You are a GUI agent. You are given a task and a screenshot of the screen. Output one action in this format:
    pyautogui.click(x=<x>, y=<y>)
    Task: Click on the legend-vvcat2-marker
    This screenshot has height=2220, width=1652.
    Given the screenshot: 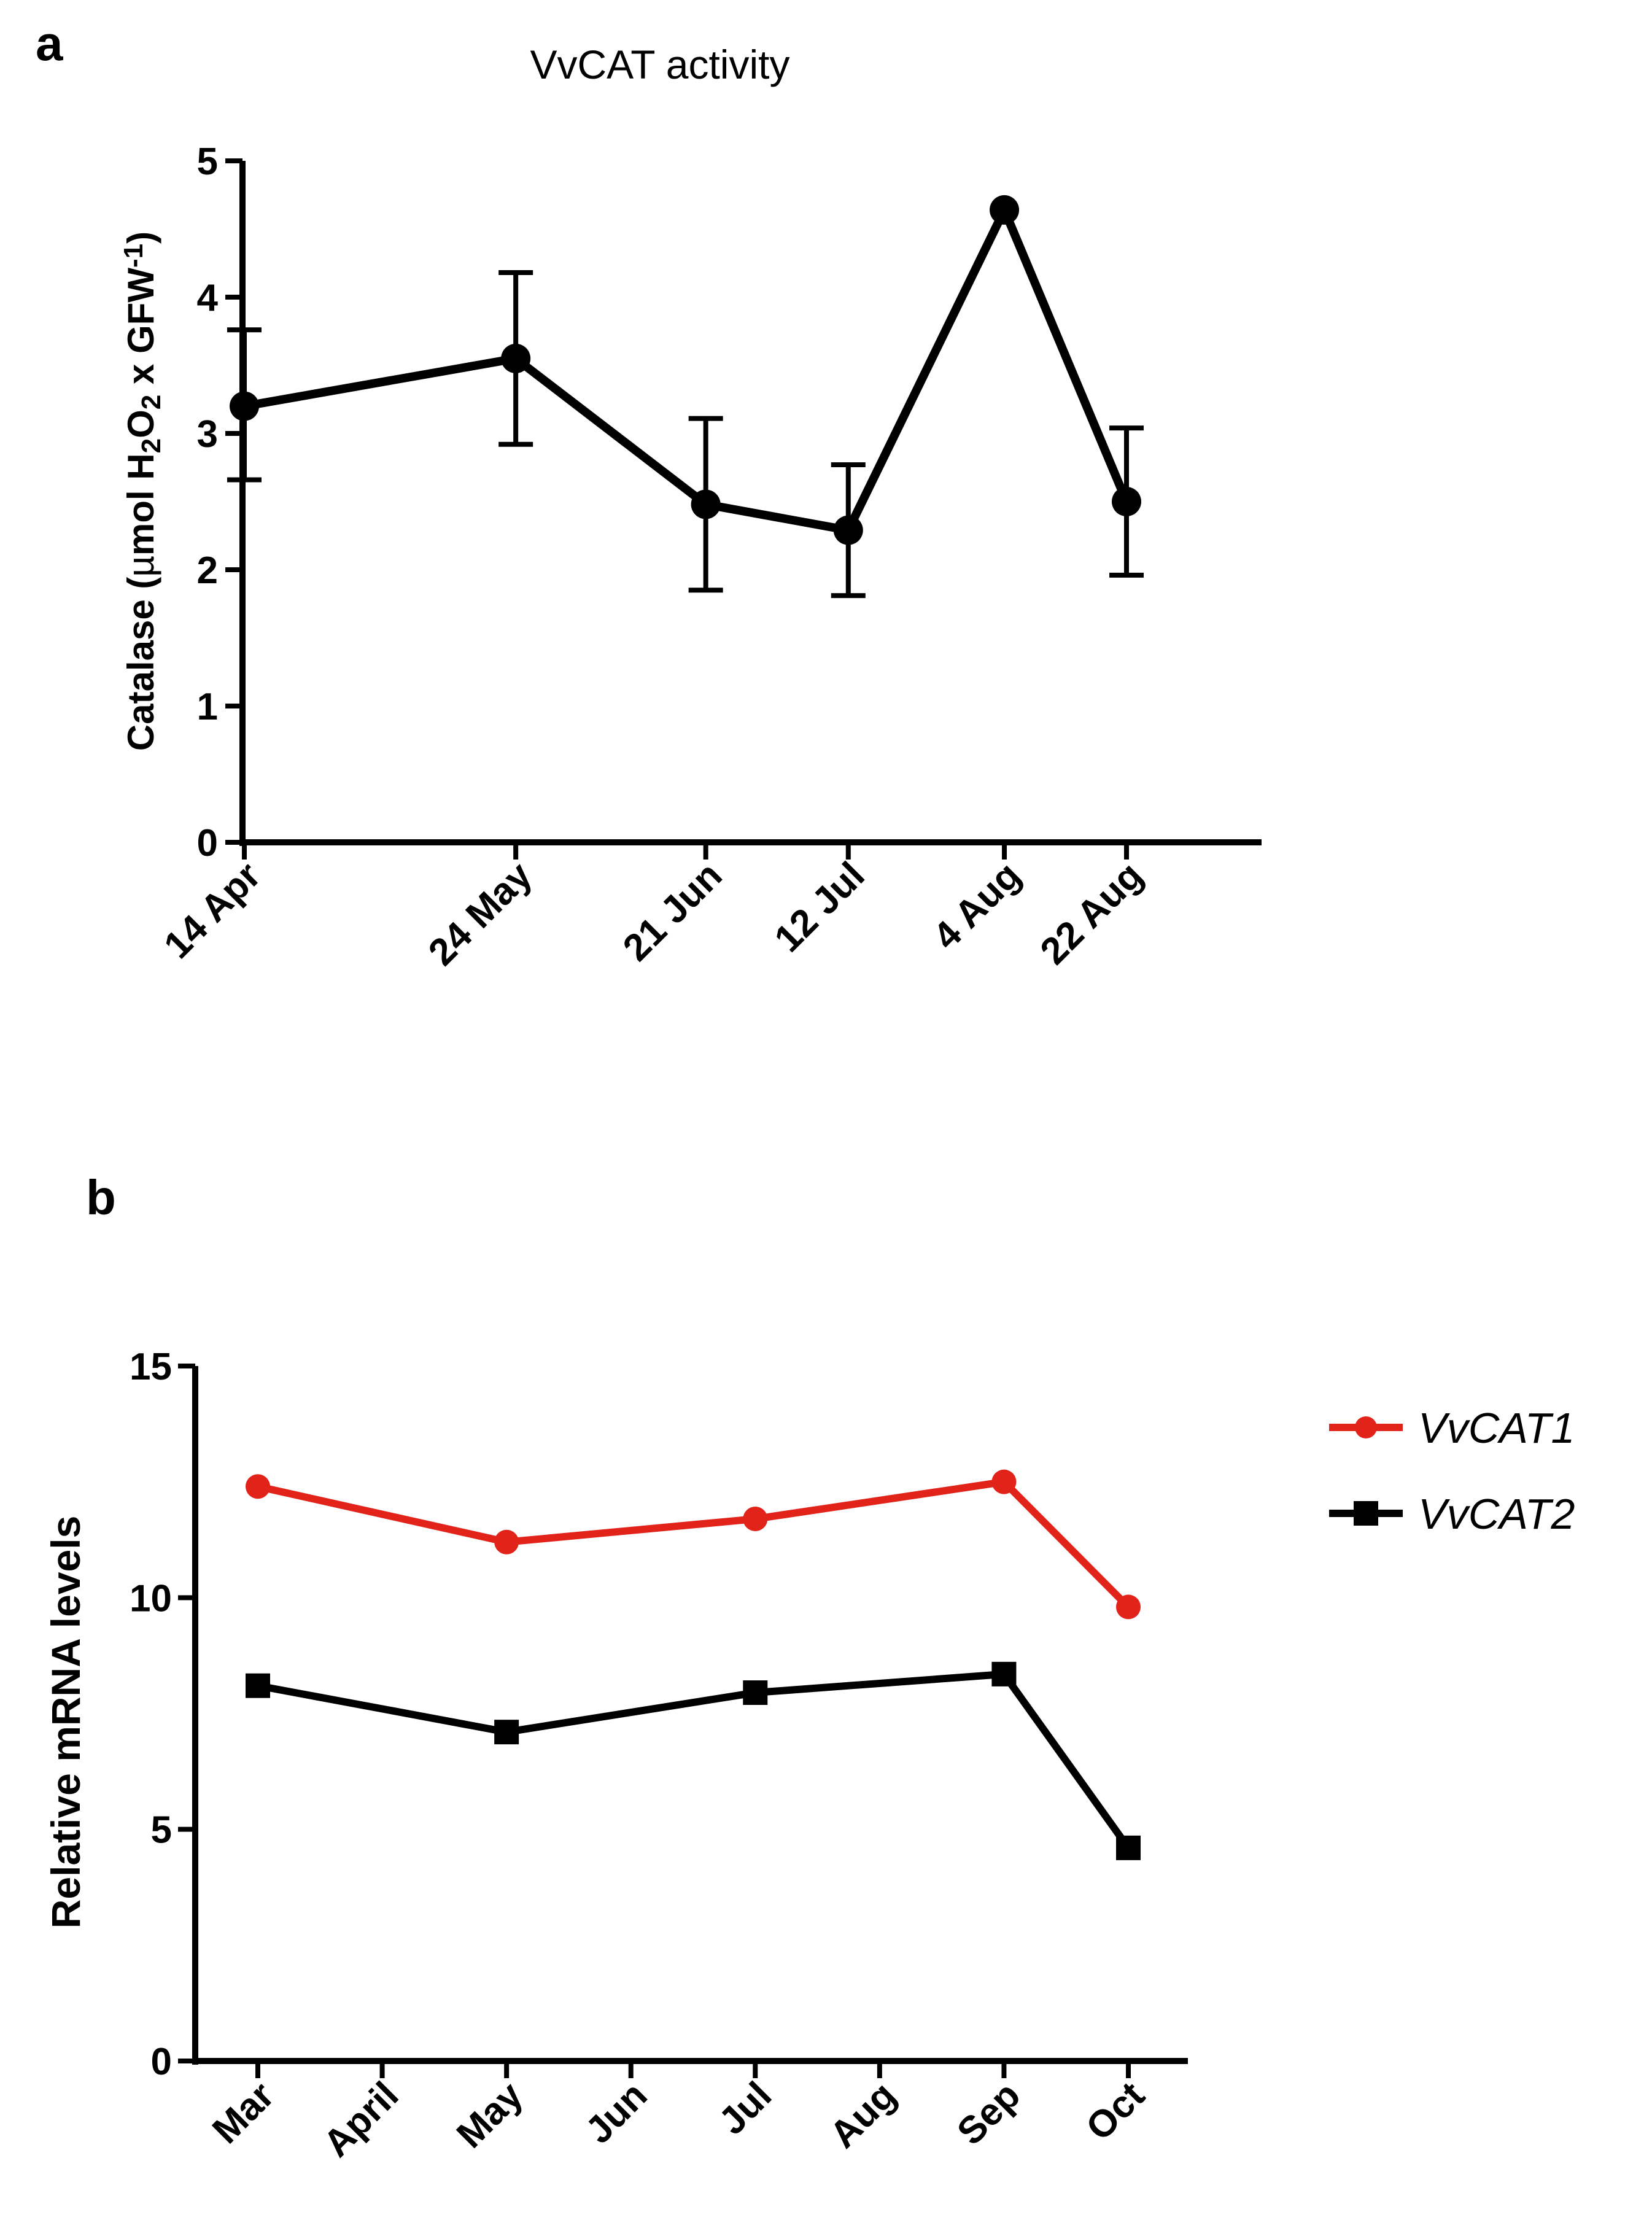 What is the action you would take?
    pyautogui.click(x=1366, y=1513)
    